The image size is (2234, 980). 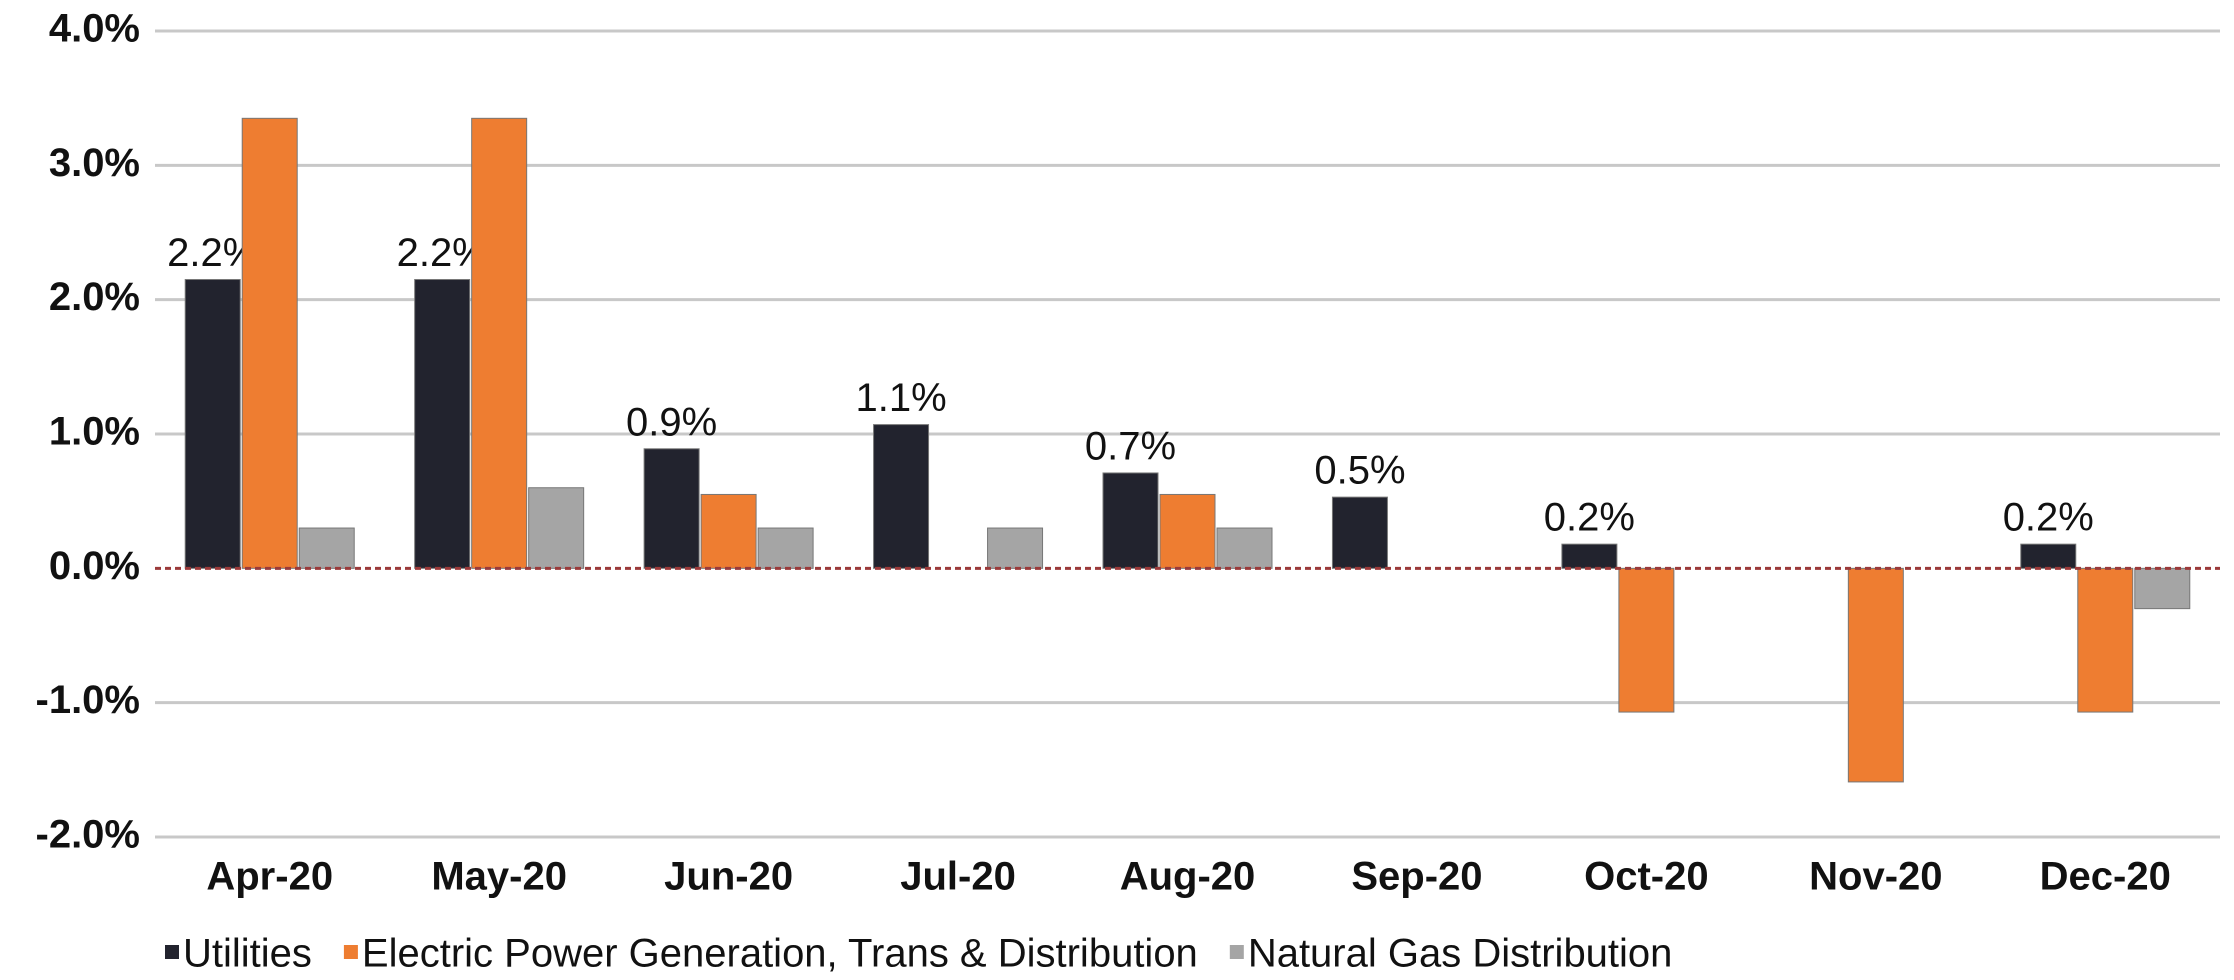 I want to click on y-tick-label: 2.0%, so click(x=94, y=297).